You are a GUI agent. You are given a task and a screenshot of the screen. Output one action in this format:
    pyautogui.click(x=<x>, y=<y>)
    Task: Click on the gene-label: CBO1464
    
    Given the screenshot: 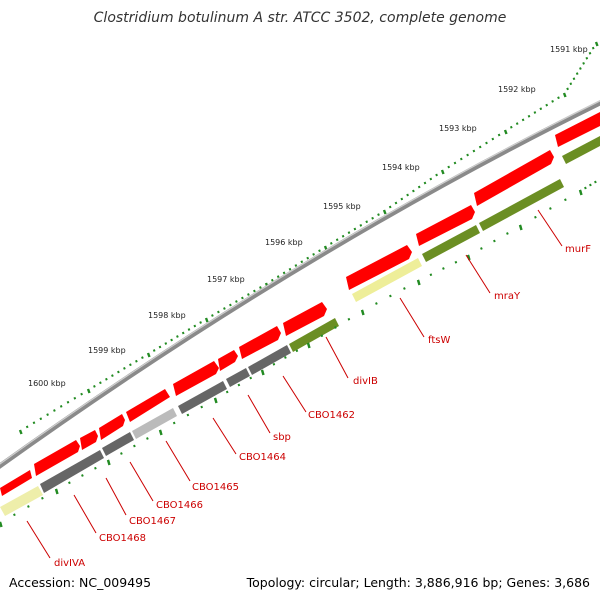 What is the action you would take?
    pyautogui.click(x=262, y=457)
    